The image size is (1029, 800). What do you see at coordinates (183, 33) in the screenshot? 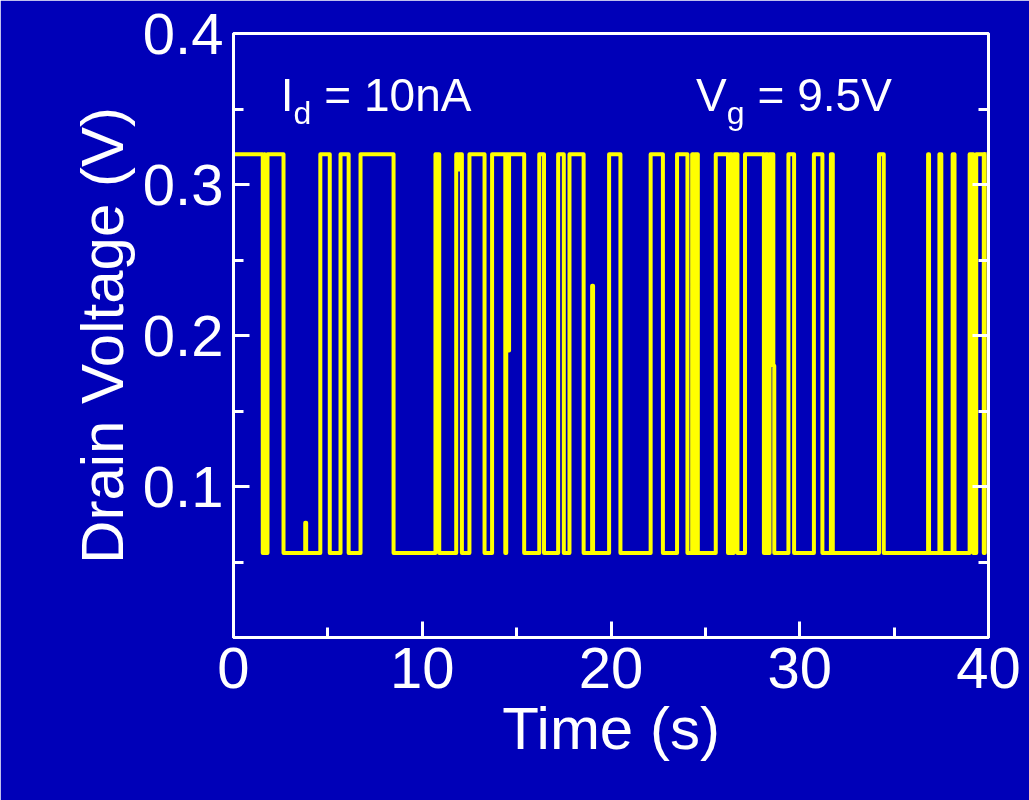
I see `y-tick-label: 0.4` at bounding box center [183, 33].